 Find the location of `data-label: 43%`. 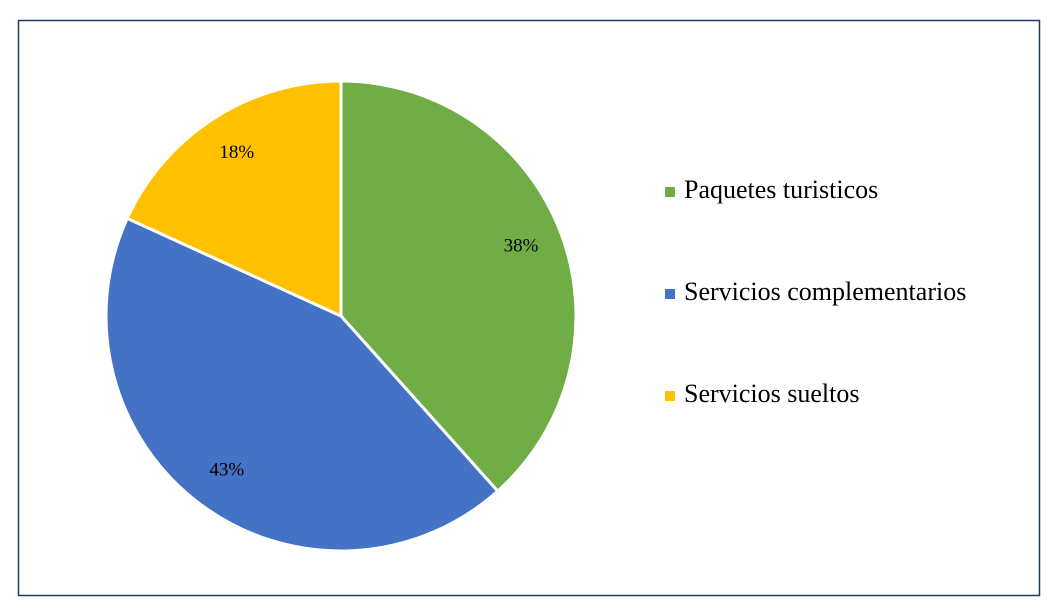

data-label: 43% is located at coordinates (226, 470).